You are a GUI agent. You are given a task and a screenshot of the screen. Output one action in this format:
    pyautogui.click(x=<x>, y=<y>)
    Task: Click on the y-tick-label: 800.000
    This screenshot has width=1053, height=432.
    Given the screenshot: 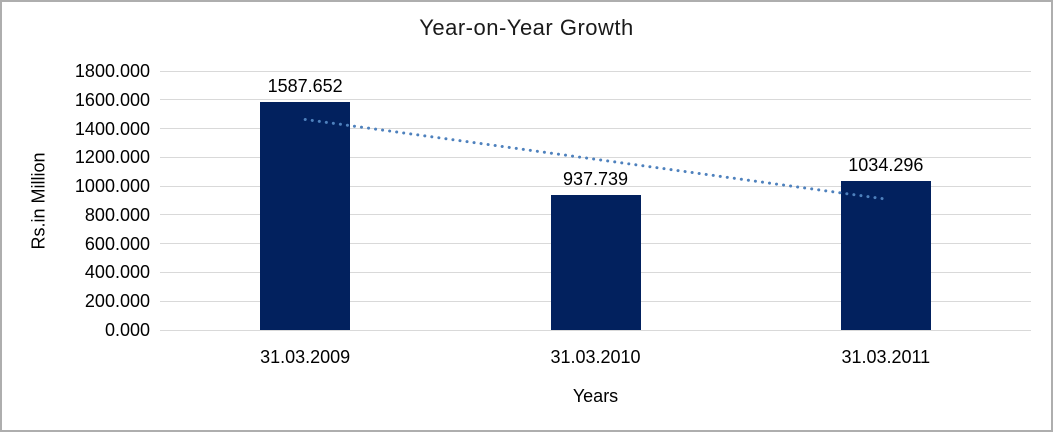 What is the action you would take?
    pyautogui.click(x=117, y=214)
    